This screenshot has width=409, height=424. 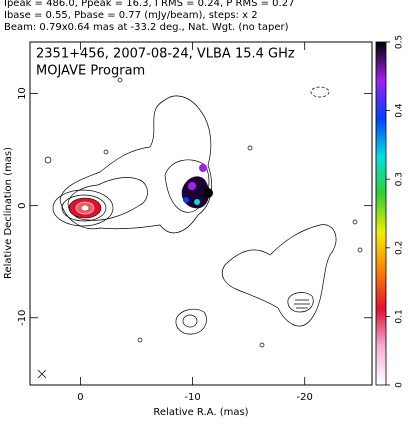 What do you see at coordinates (400, 248) in the screenshot?
I see `colorbar-tick-label: 0.2` at bounding box center [400, 248].